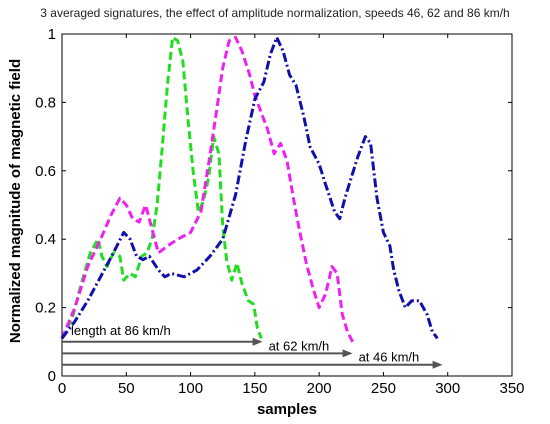 Image resolution: width=550 pixels, height=424 pixels. I want to click on arrow-label-1: length at 86 km/h, so click(121, 330).